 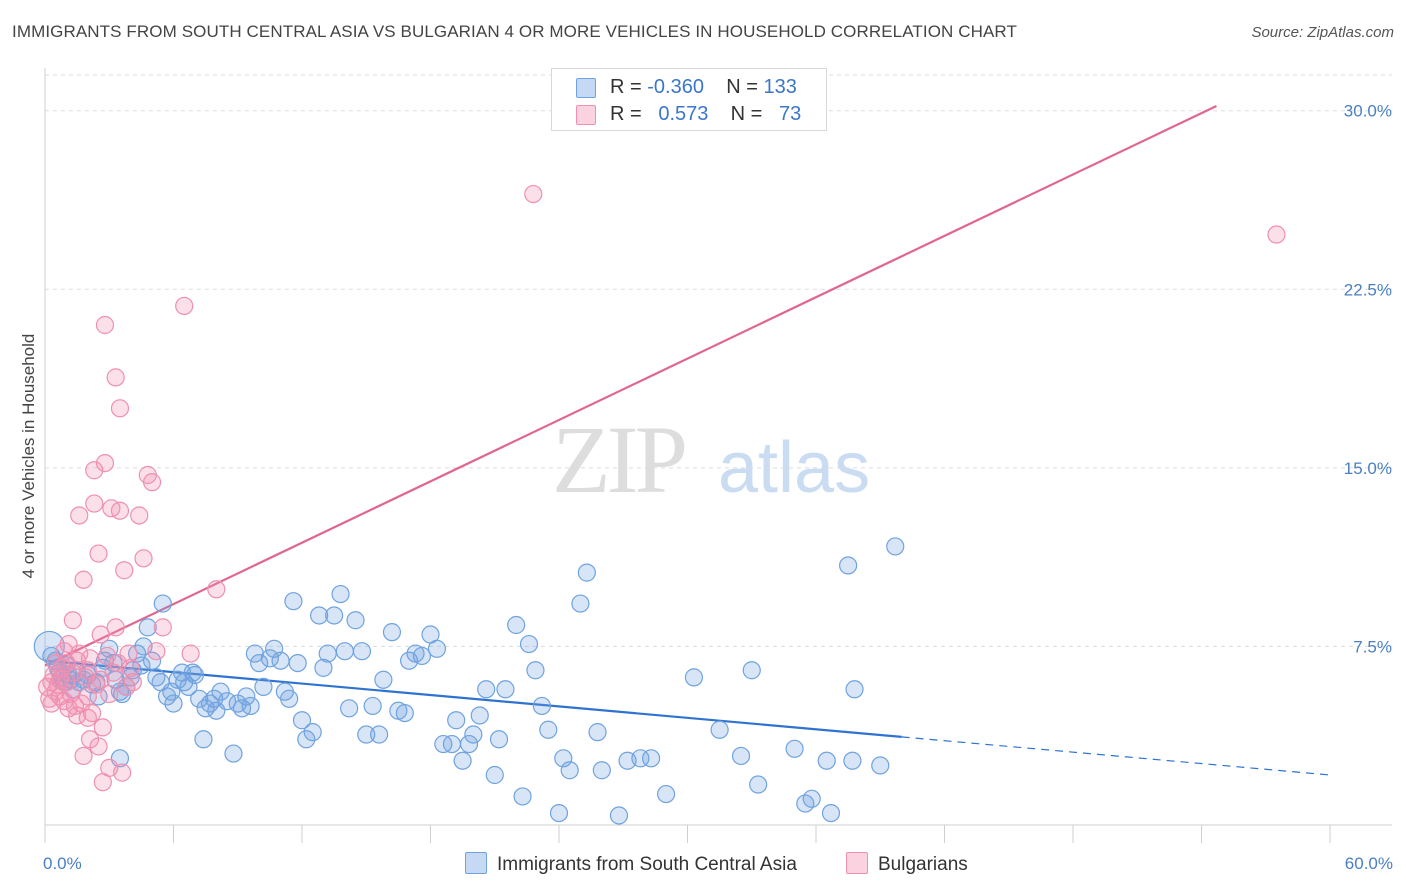 I want to click on y-tick-label: 22.5%, so click(x=1368, y=289).